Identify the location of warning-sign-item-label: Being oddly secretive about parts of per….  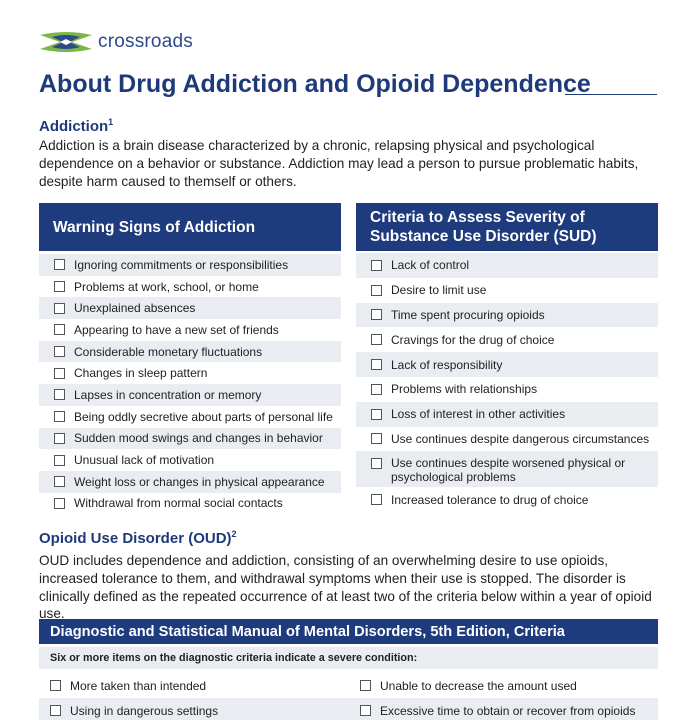
(203, 416).